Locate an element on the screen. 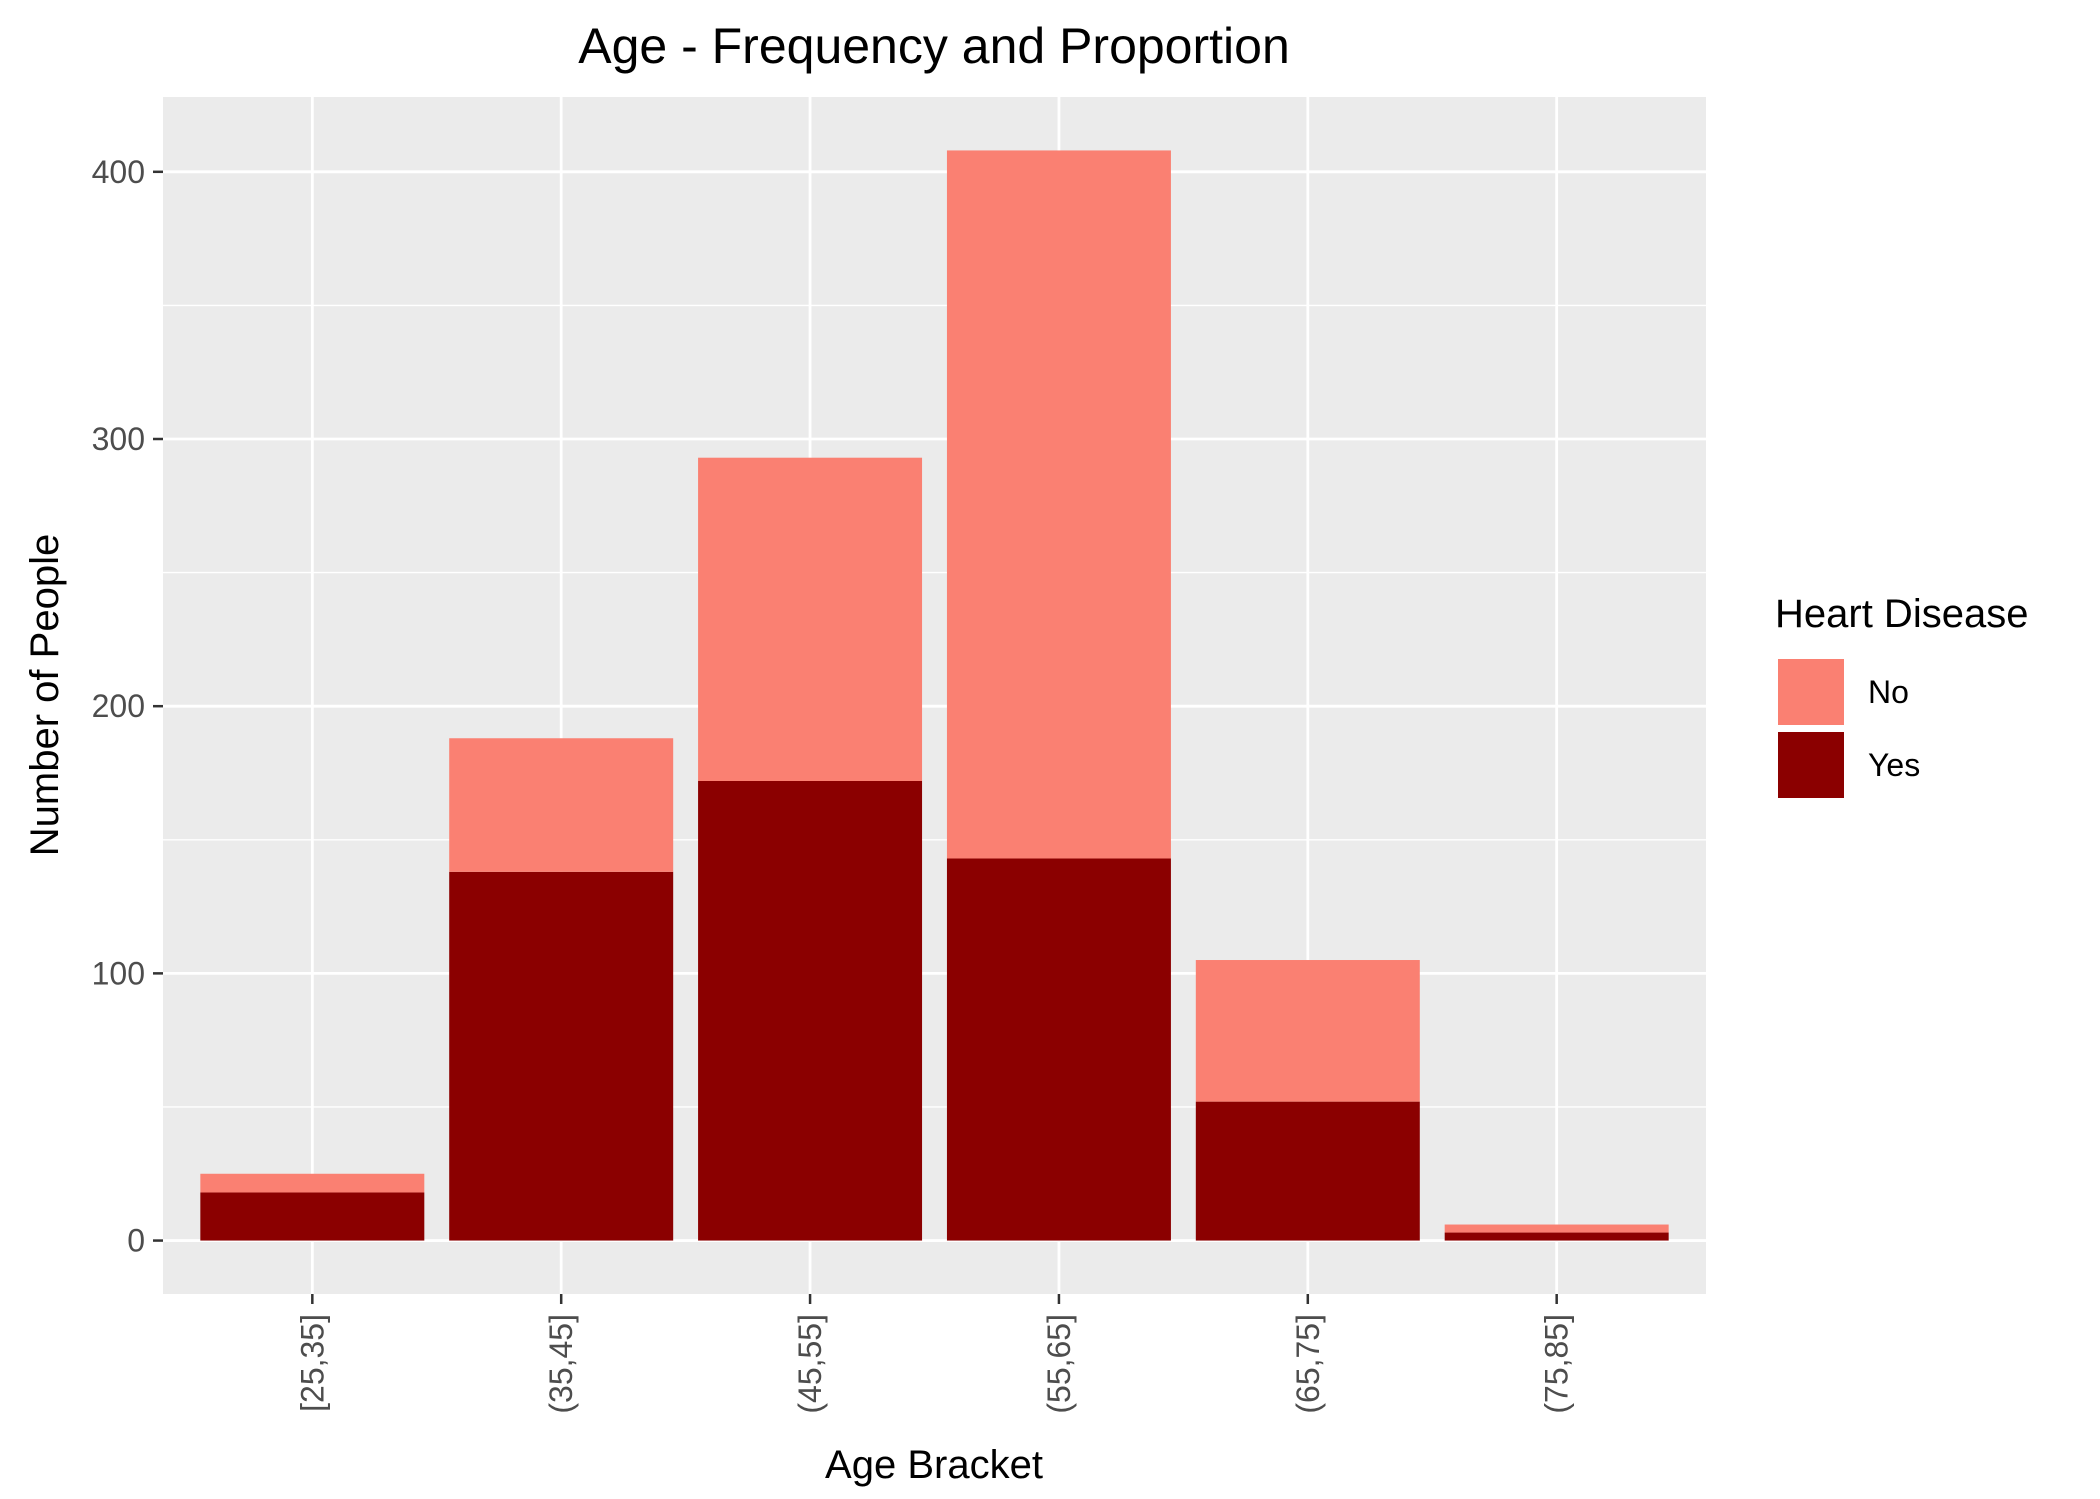 The height and width of the screenshot is (1499, 2100). legend-key-no is located at coordinates (1811, 692).